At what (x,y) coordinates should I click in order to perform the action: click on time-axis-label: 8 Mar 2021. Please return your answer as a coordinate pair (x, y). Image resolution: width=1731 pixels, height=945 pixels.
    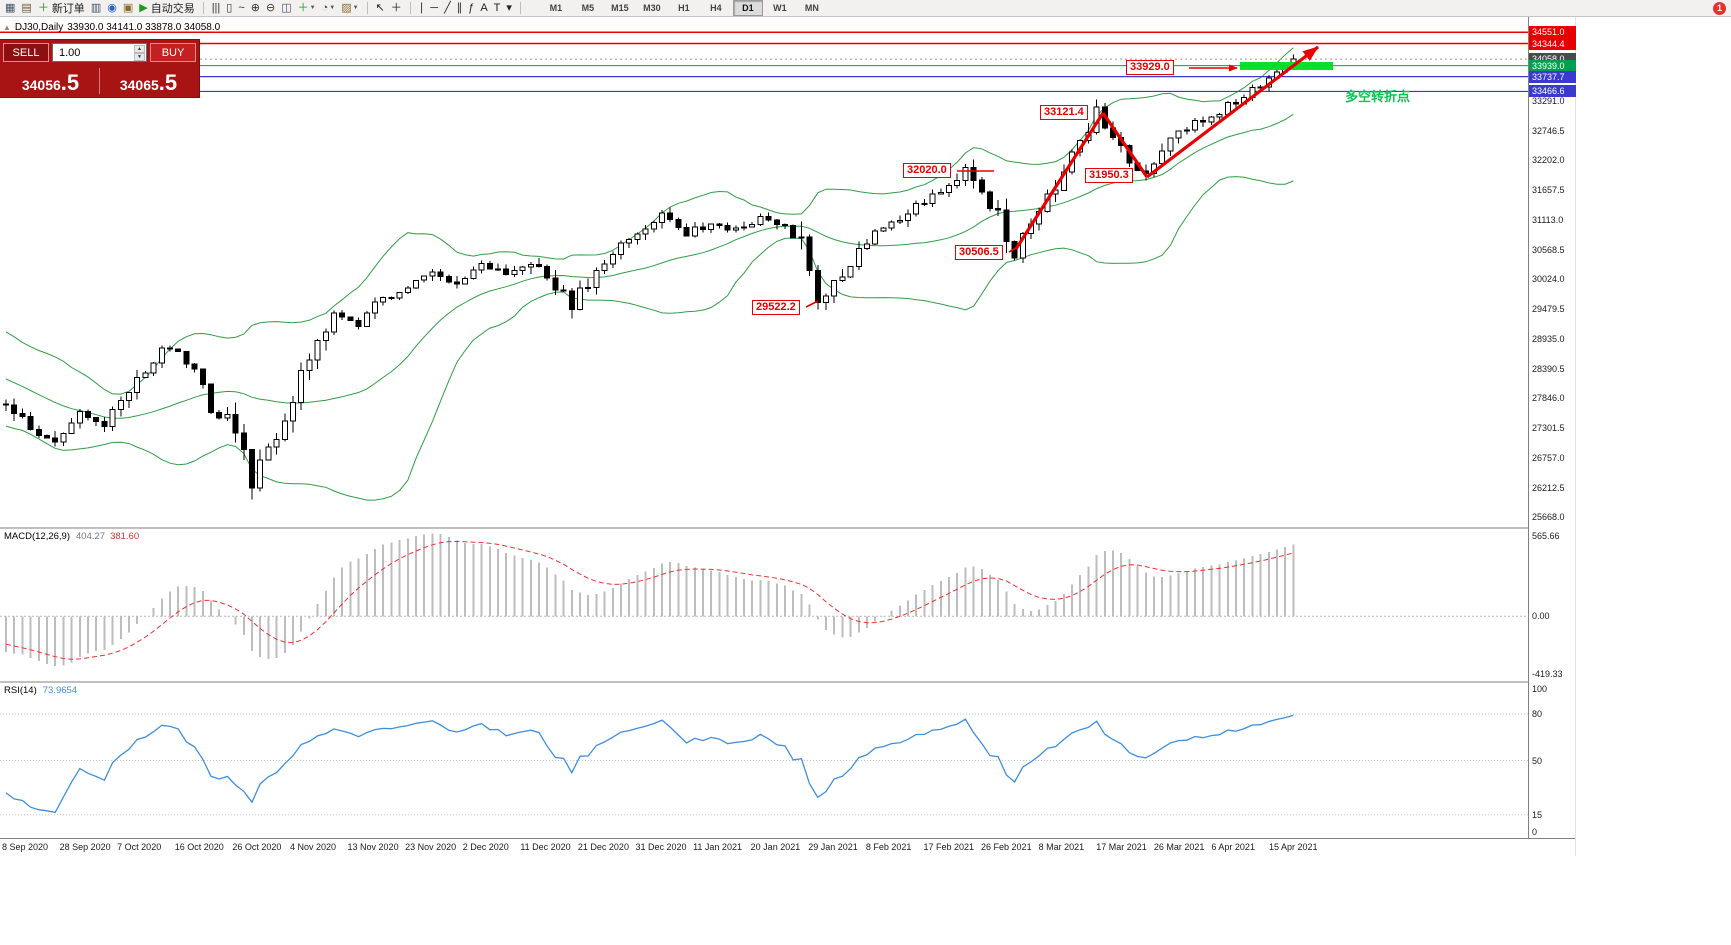
    Looking at the image, I should click on (1061, 847).